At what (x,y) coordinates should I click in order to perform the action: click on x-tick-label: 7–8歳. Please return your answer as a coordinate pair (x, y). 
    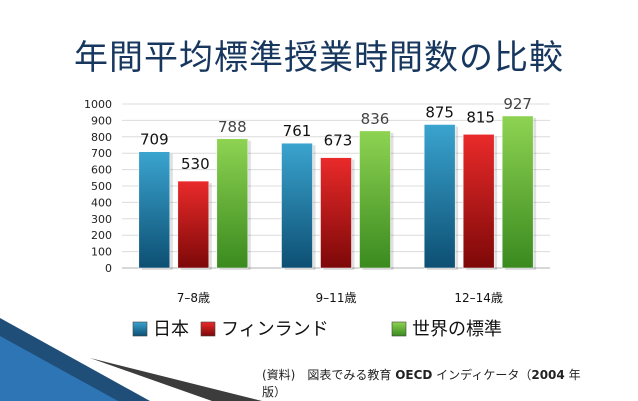
    Looking at the image, I should click on (193, 298).